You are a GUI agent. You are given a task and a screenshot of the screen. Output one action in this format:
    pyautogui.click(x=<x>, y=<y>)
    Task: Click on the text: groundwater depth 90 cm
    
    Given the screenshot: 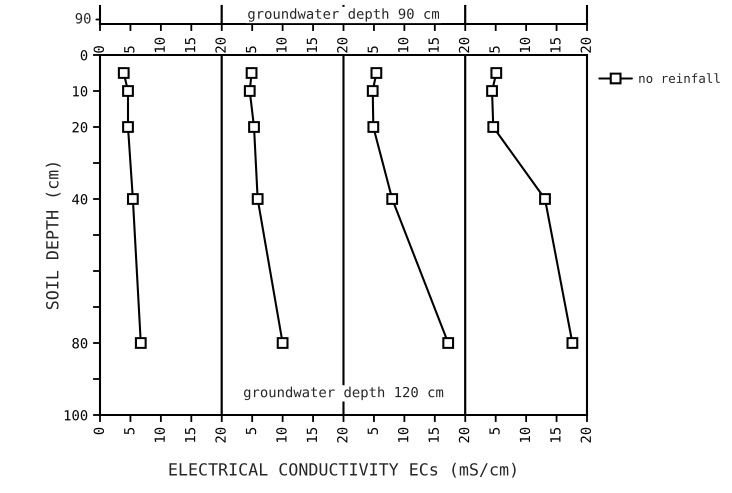 What is the action you would take?
    pyautogui.click(x=343, y=15)
    